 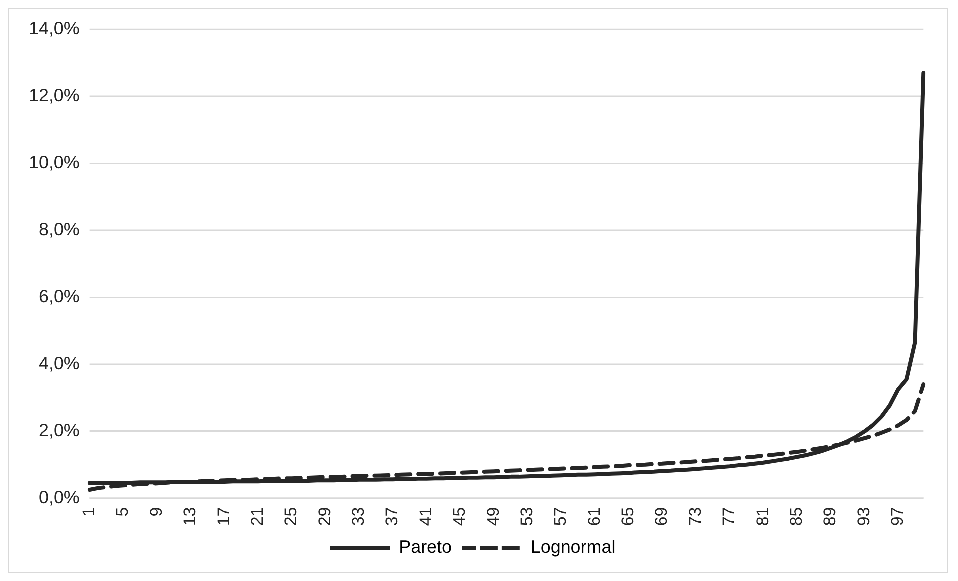 I want to click on y-tick-label: 14,0%, so click(x=54, y=28).